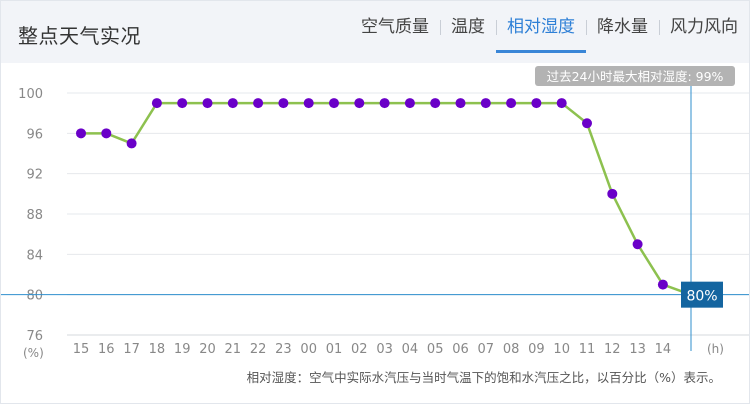 The image size is (750, 404). I want to click on y-tick-label: 76, so click(34, 336).